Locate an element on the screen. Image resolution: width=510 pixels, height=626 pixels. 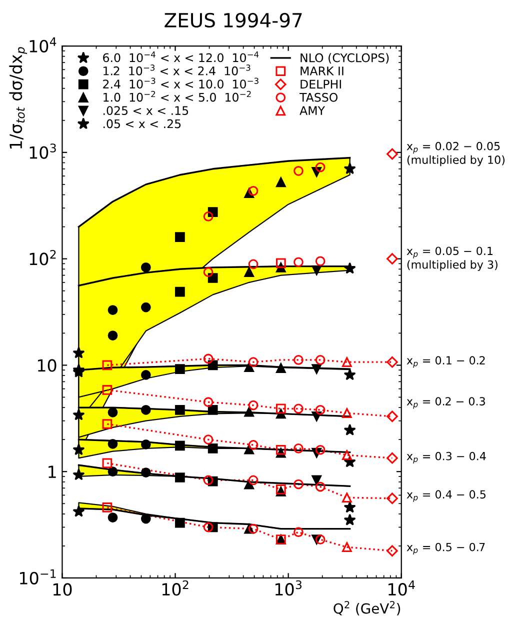
text: x$_{p}$ = 0.02 − 0.05 (multiplied by 10) is located at coordinates (455, 154).